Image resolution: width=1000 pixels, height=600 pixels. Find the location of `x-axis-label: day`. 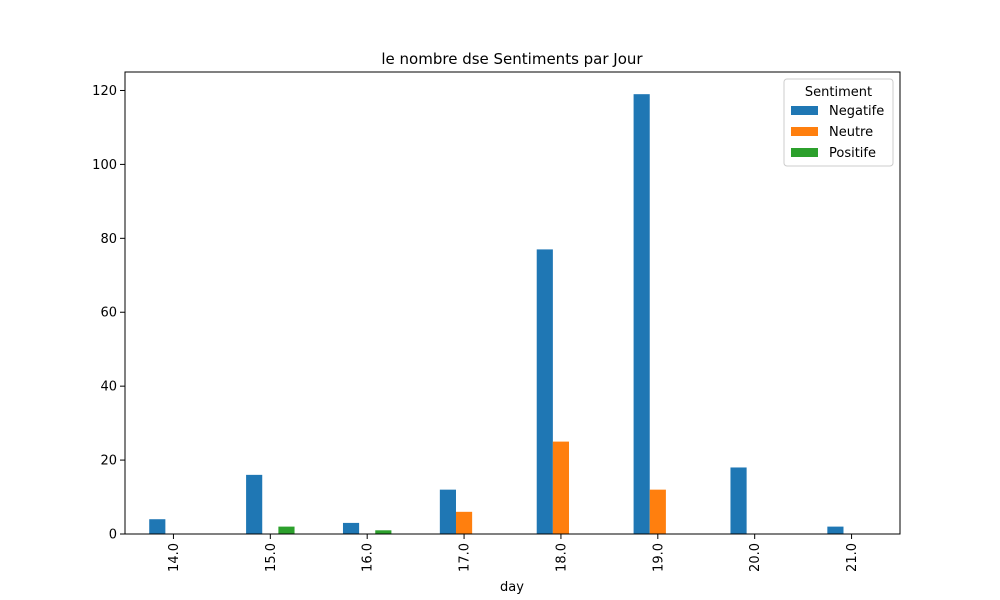

x-axis-label: day is located at coordinates (512, 587).